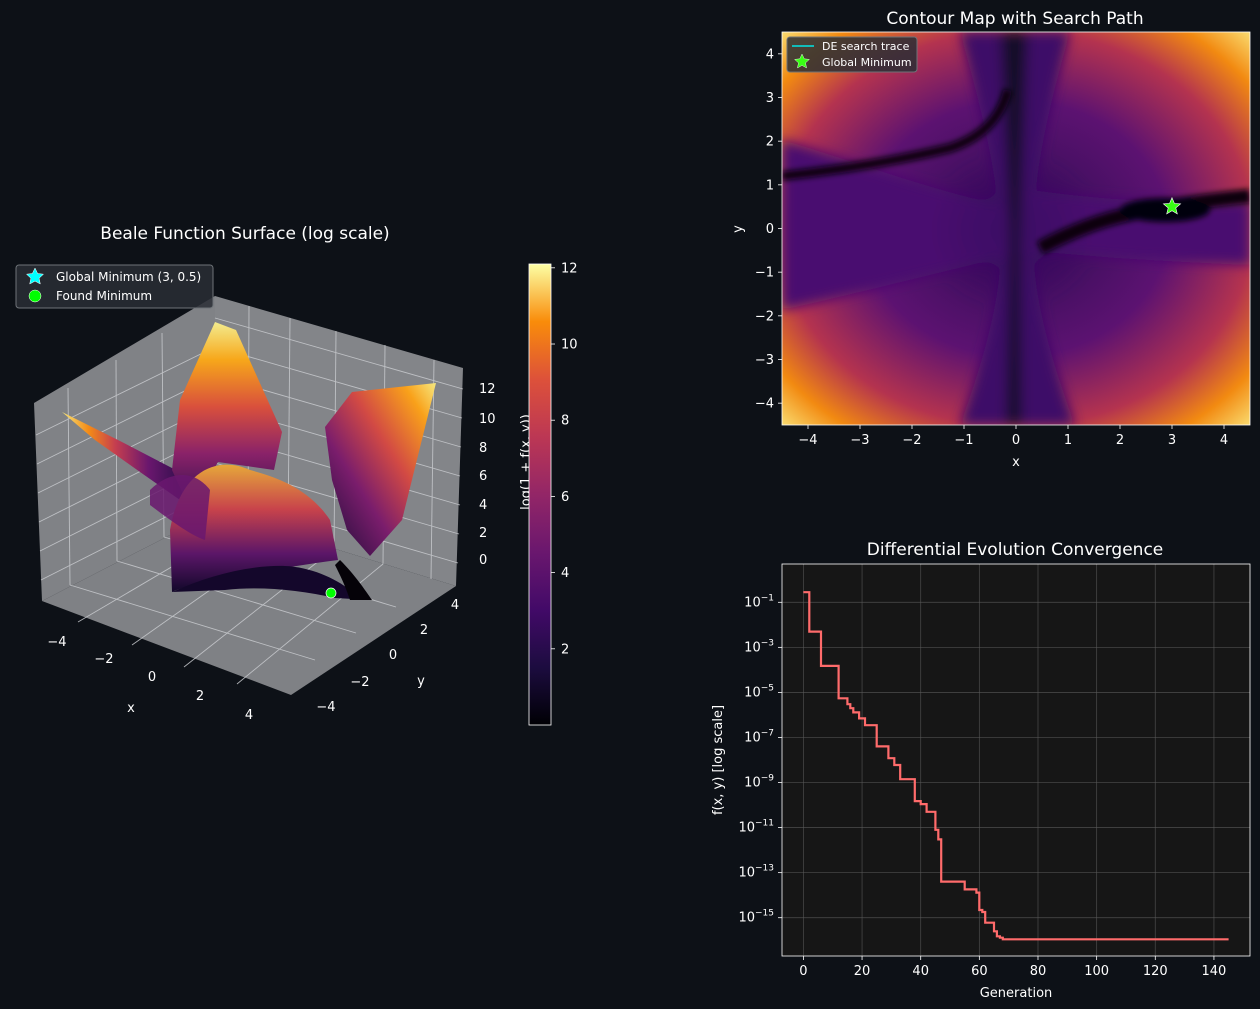  I want to click on convergence-axes-bg, so click(1016, 760).